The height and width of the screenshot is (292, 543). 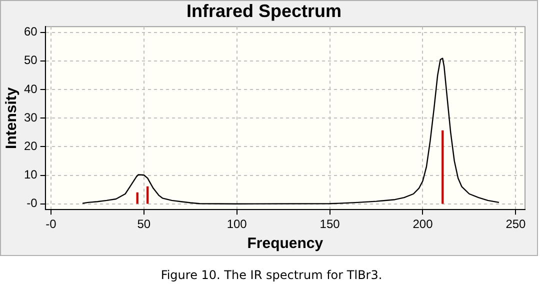 I want to click on x-tick-label: 200, so click(x=423, y=224).